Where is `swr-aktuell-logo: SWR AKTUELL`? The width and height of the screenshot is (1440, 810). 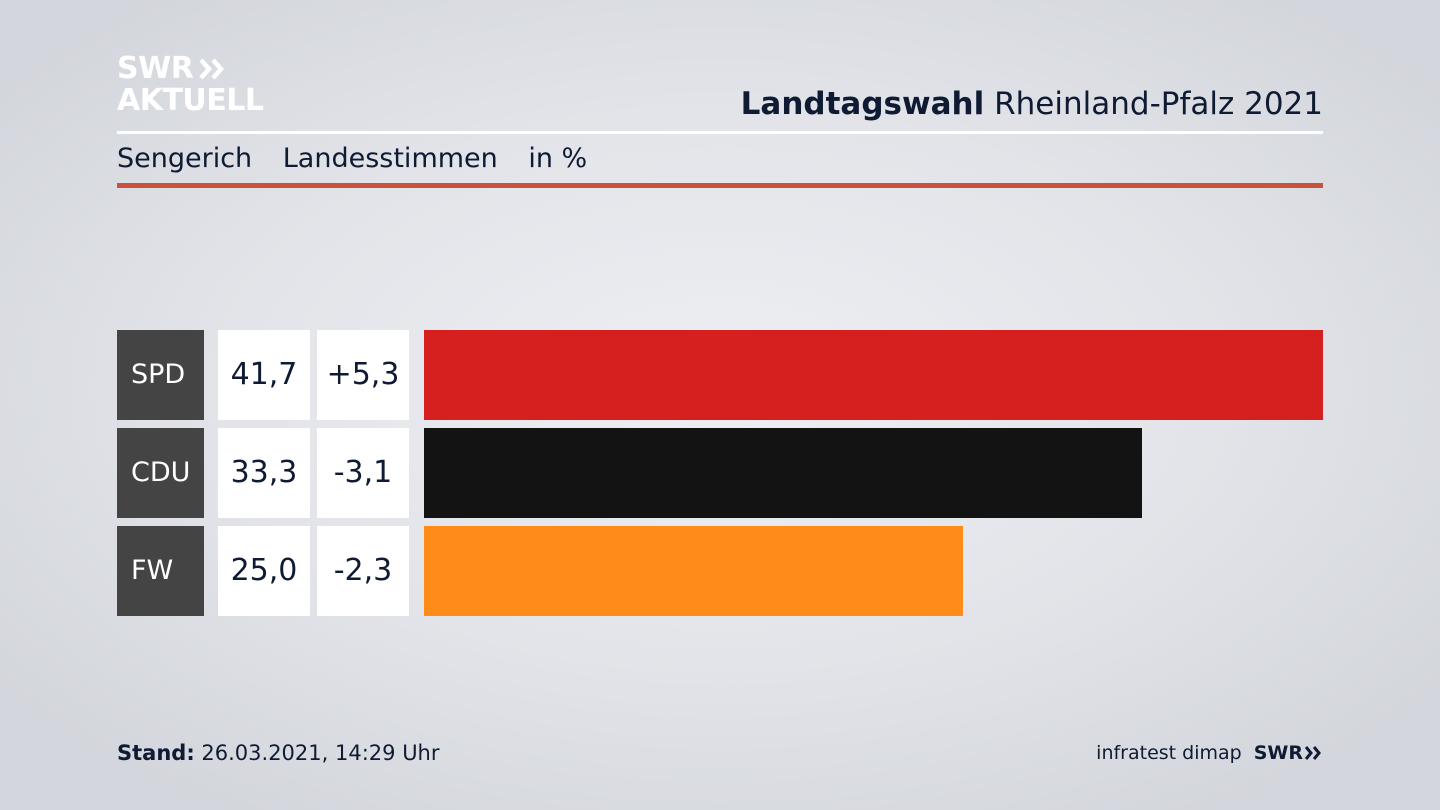 swr-aktuell-logo: SWR AKTUELL is located at coordinates (197, 87).